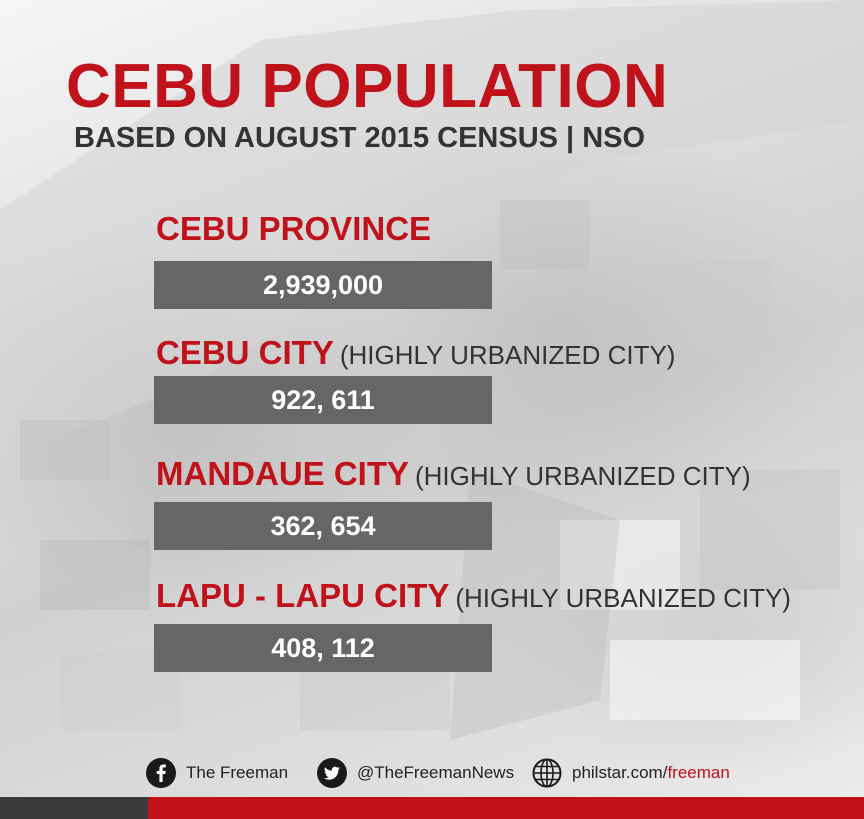 Image resolution: width=864 pixels, height=819 pixels. I want to click on twitter-label: @TheFreemanNews, so click(436, 772).